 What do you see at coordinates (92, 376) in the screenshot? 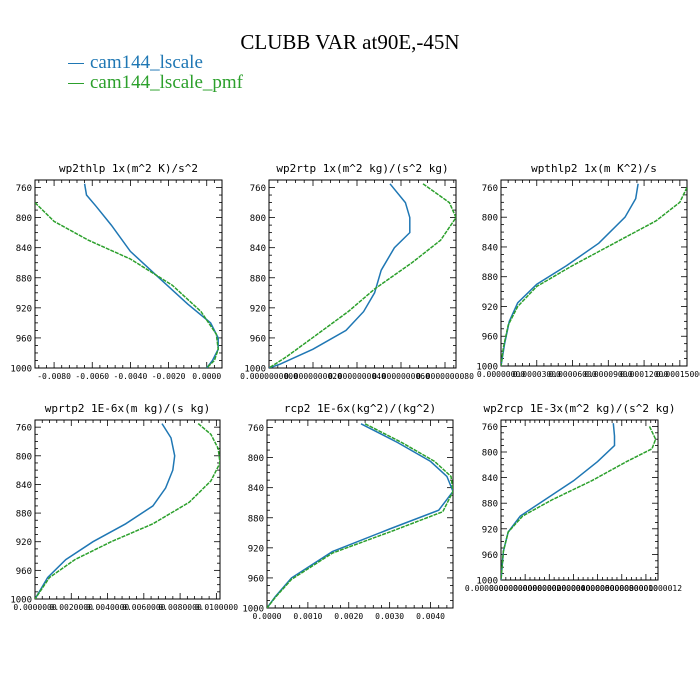
I see `x-tick-label: -0.0060` at bounding box center [92, 376].